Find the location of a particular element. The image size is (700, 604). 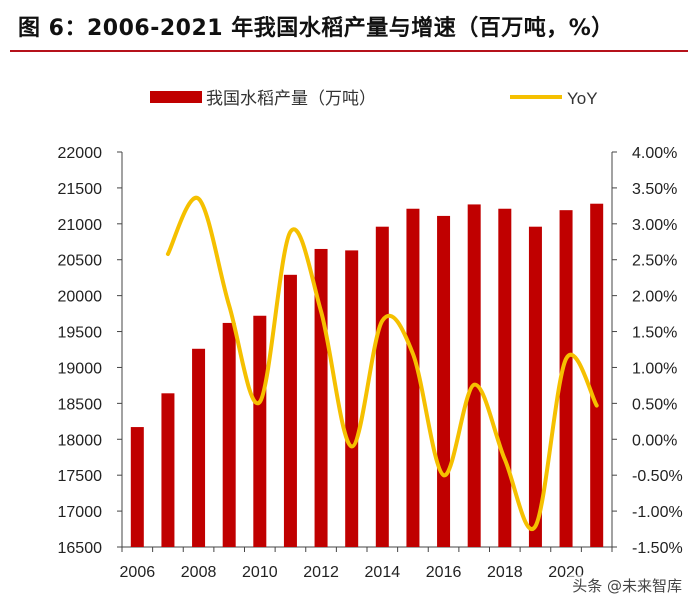

x-tick-label: 2016 is located at coordinates (444, 572).